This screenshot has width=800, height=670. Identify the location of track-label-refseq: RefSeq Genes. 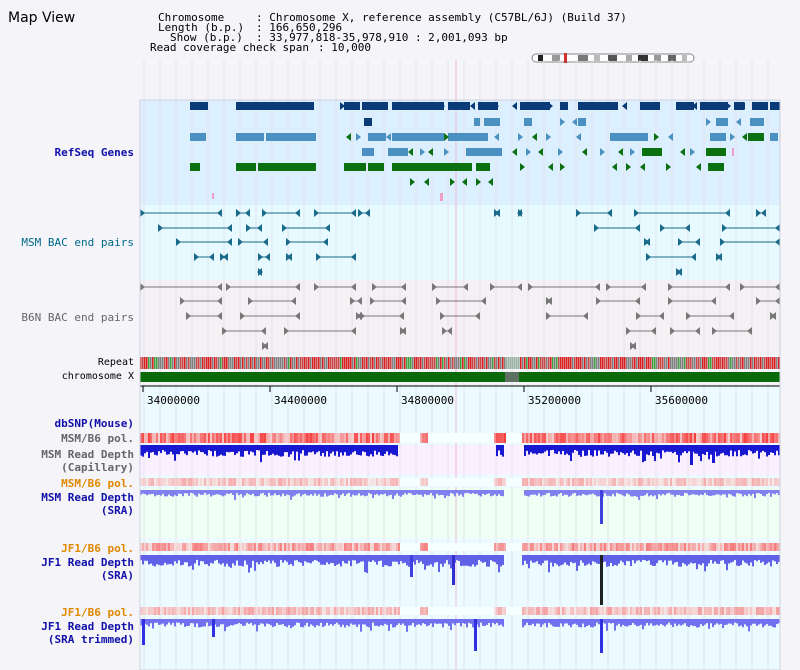
(94, 152).